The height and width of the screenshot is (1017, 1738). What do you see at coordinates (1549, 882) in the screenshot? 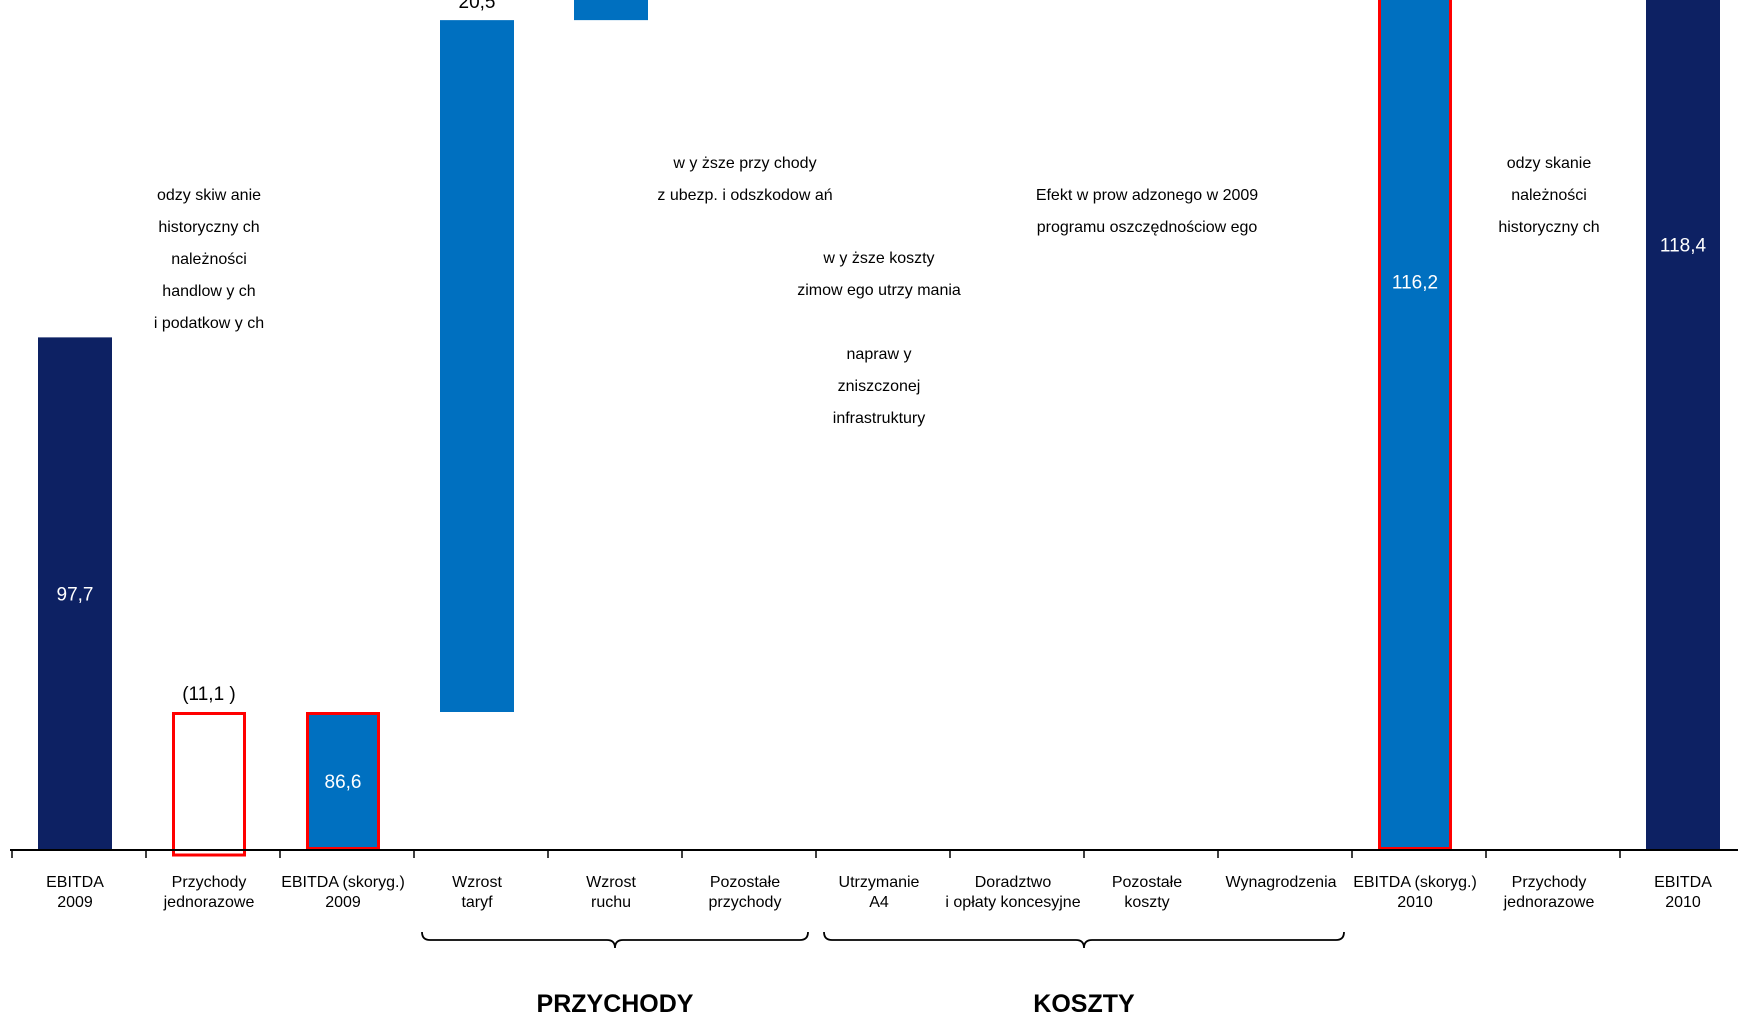
I see `category-label-oneoff2010-0: Przychody` at bounding box center [1549, 882].